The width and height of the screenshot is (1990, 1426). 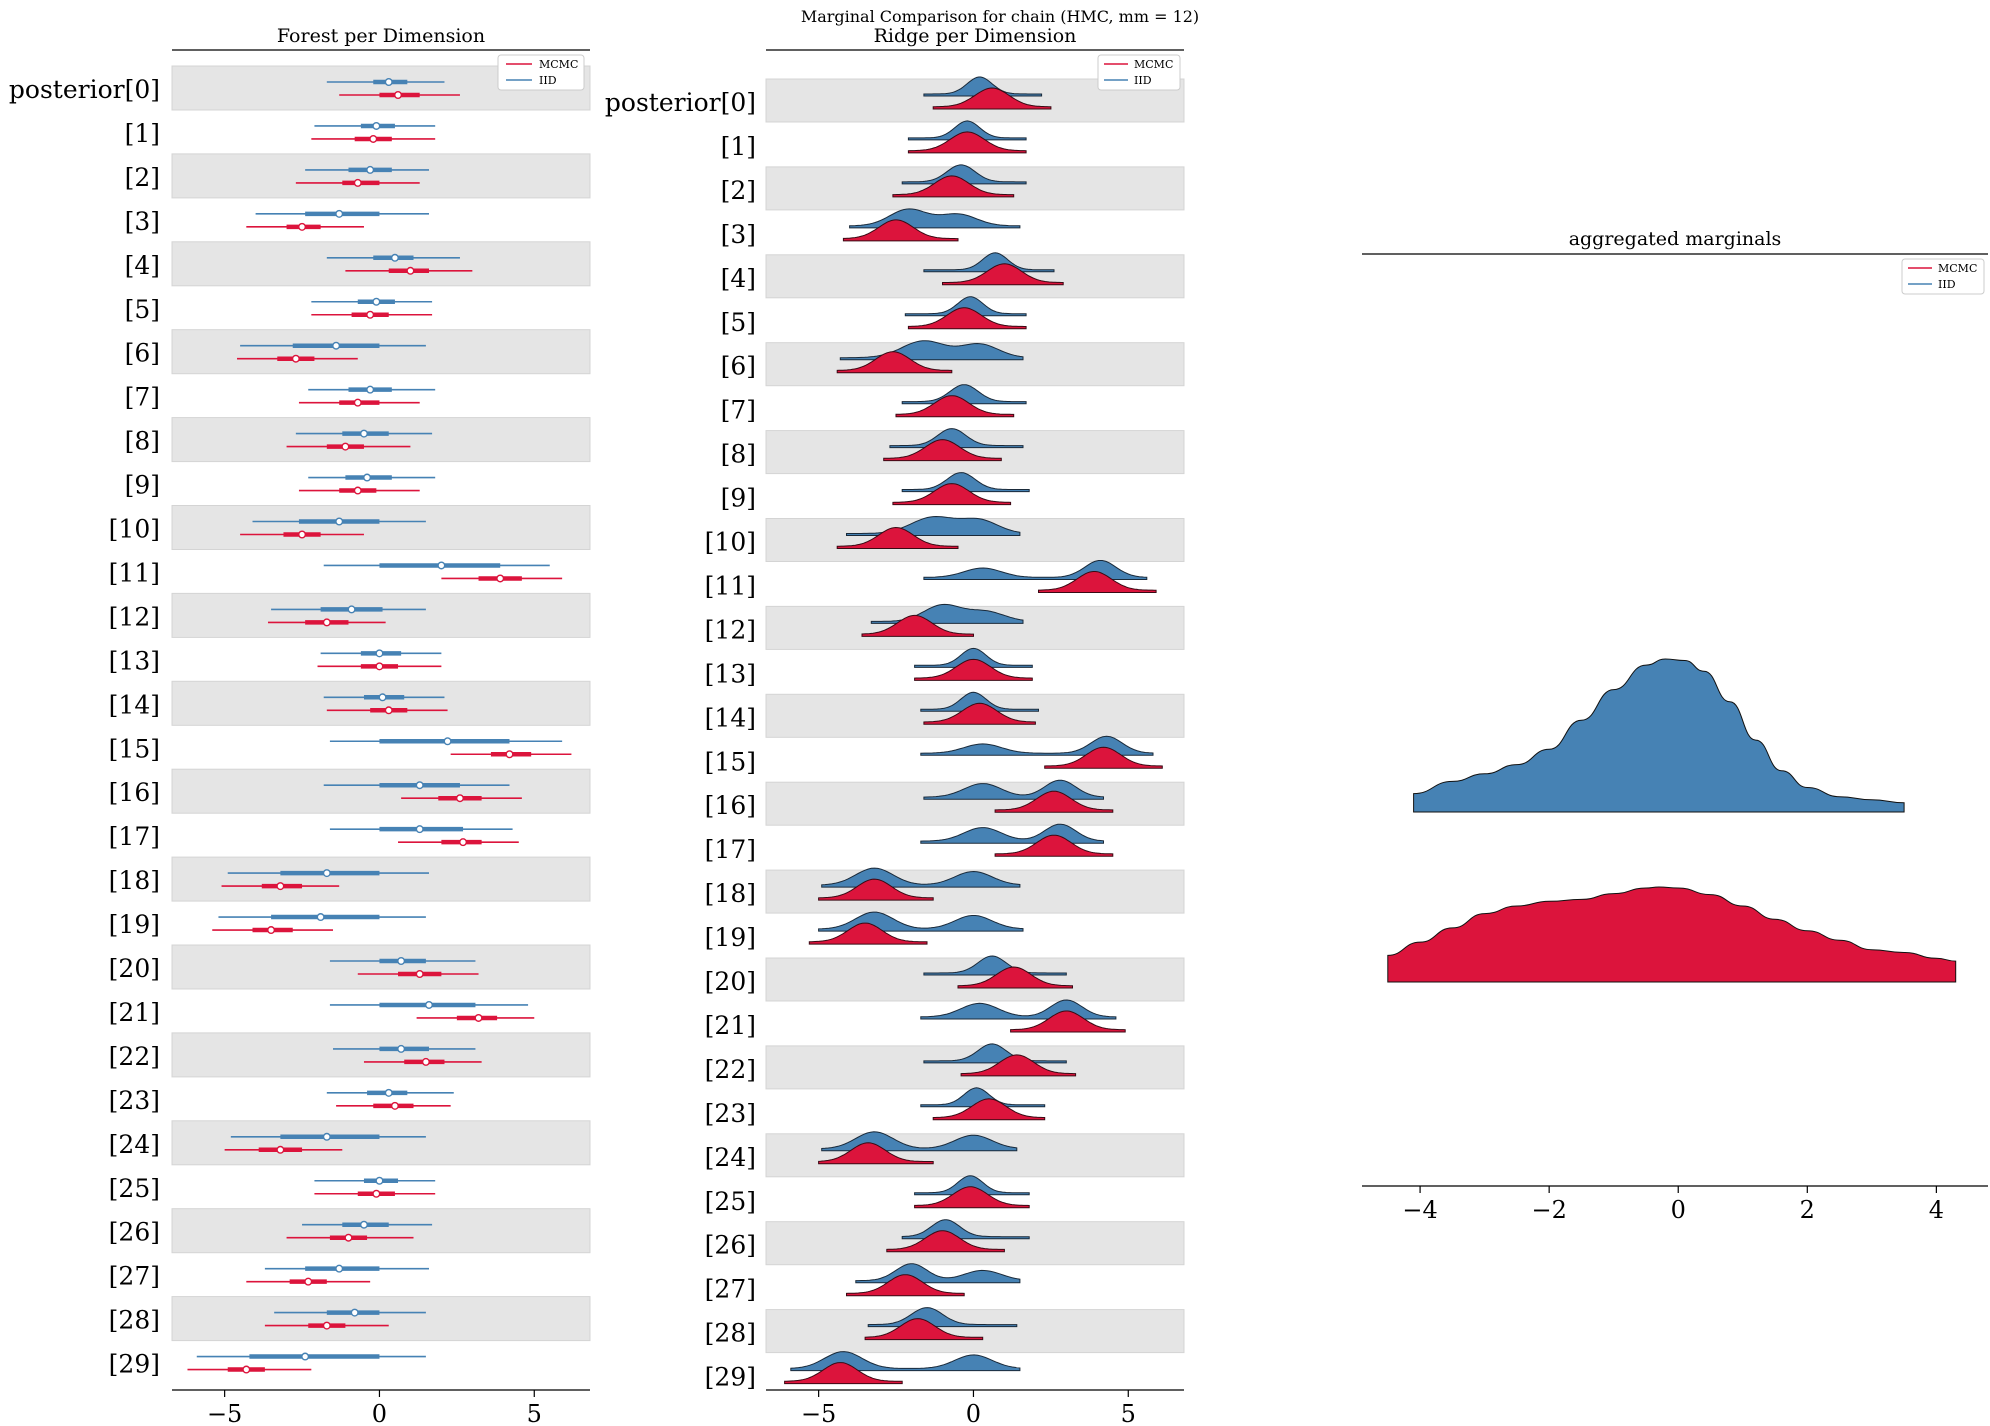 What do you see at coordinates (738, 234) in the screenshot?
I see `y-tick-label: [3]` at bounding box center [738, 234].